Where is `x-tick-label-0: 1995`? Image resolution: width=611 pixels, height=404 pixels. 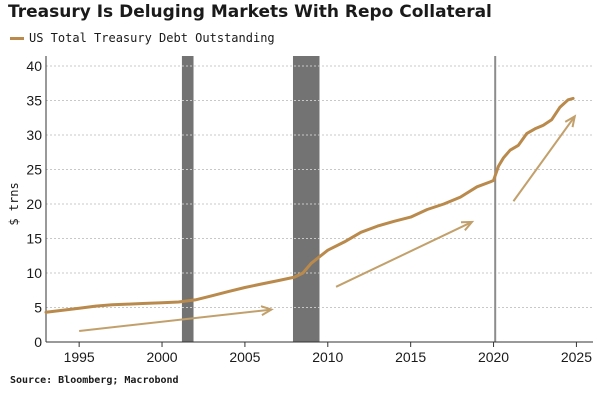 x-tick-label-0: 1995 is located at coordinates (79, 357).